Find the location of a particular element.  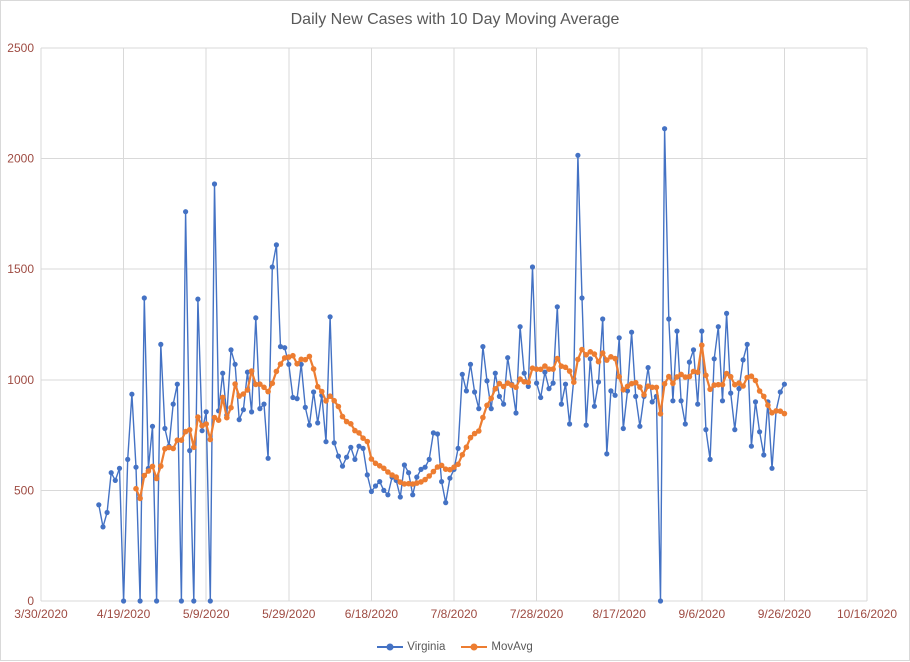

legend-label-movavg: MovAvg is located at coordinates (512, 647).